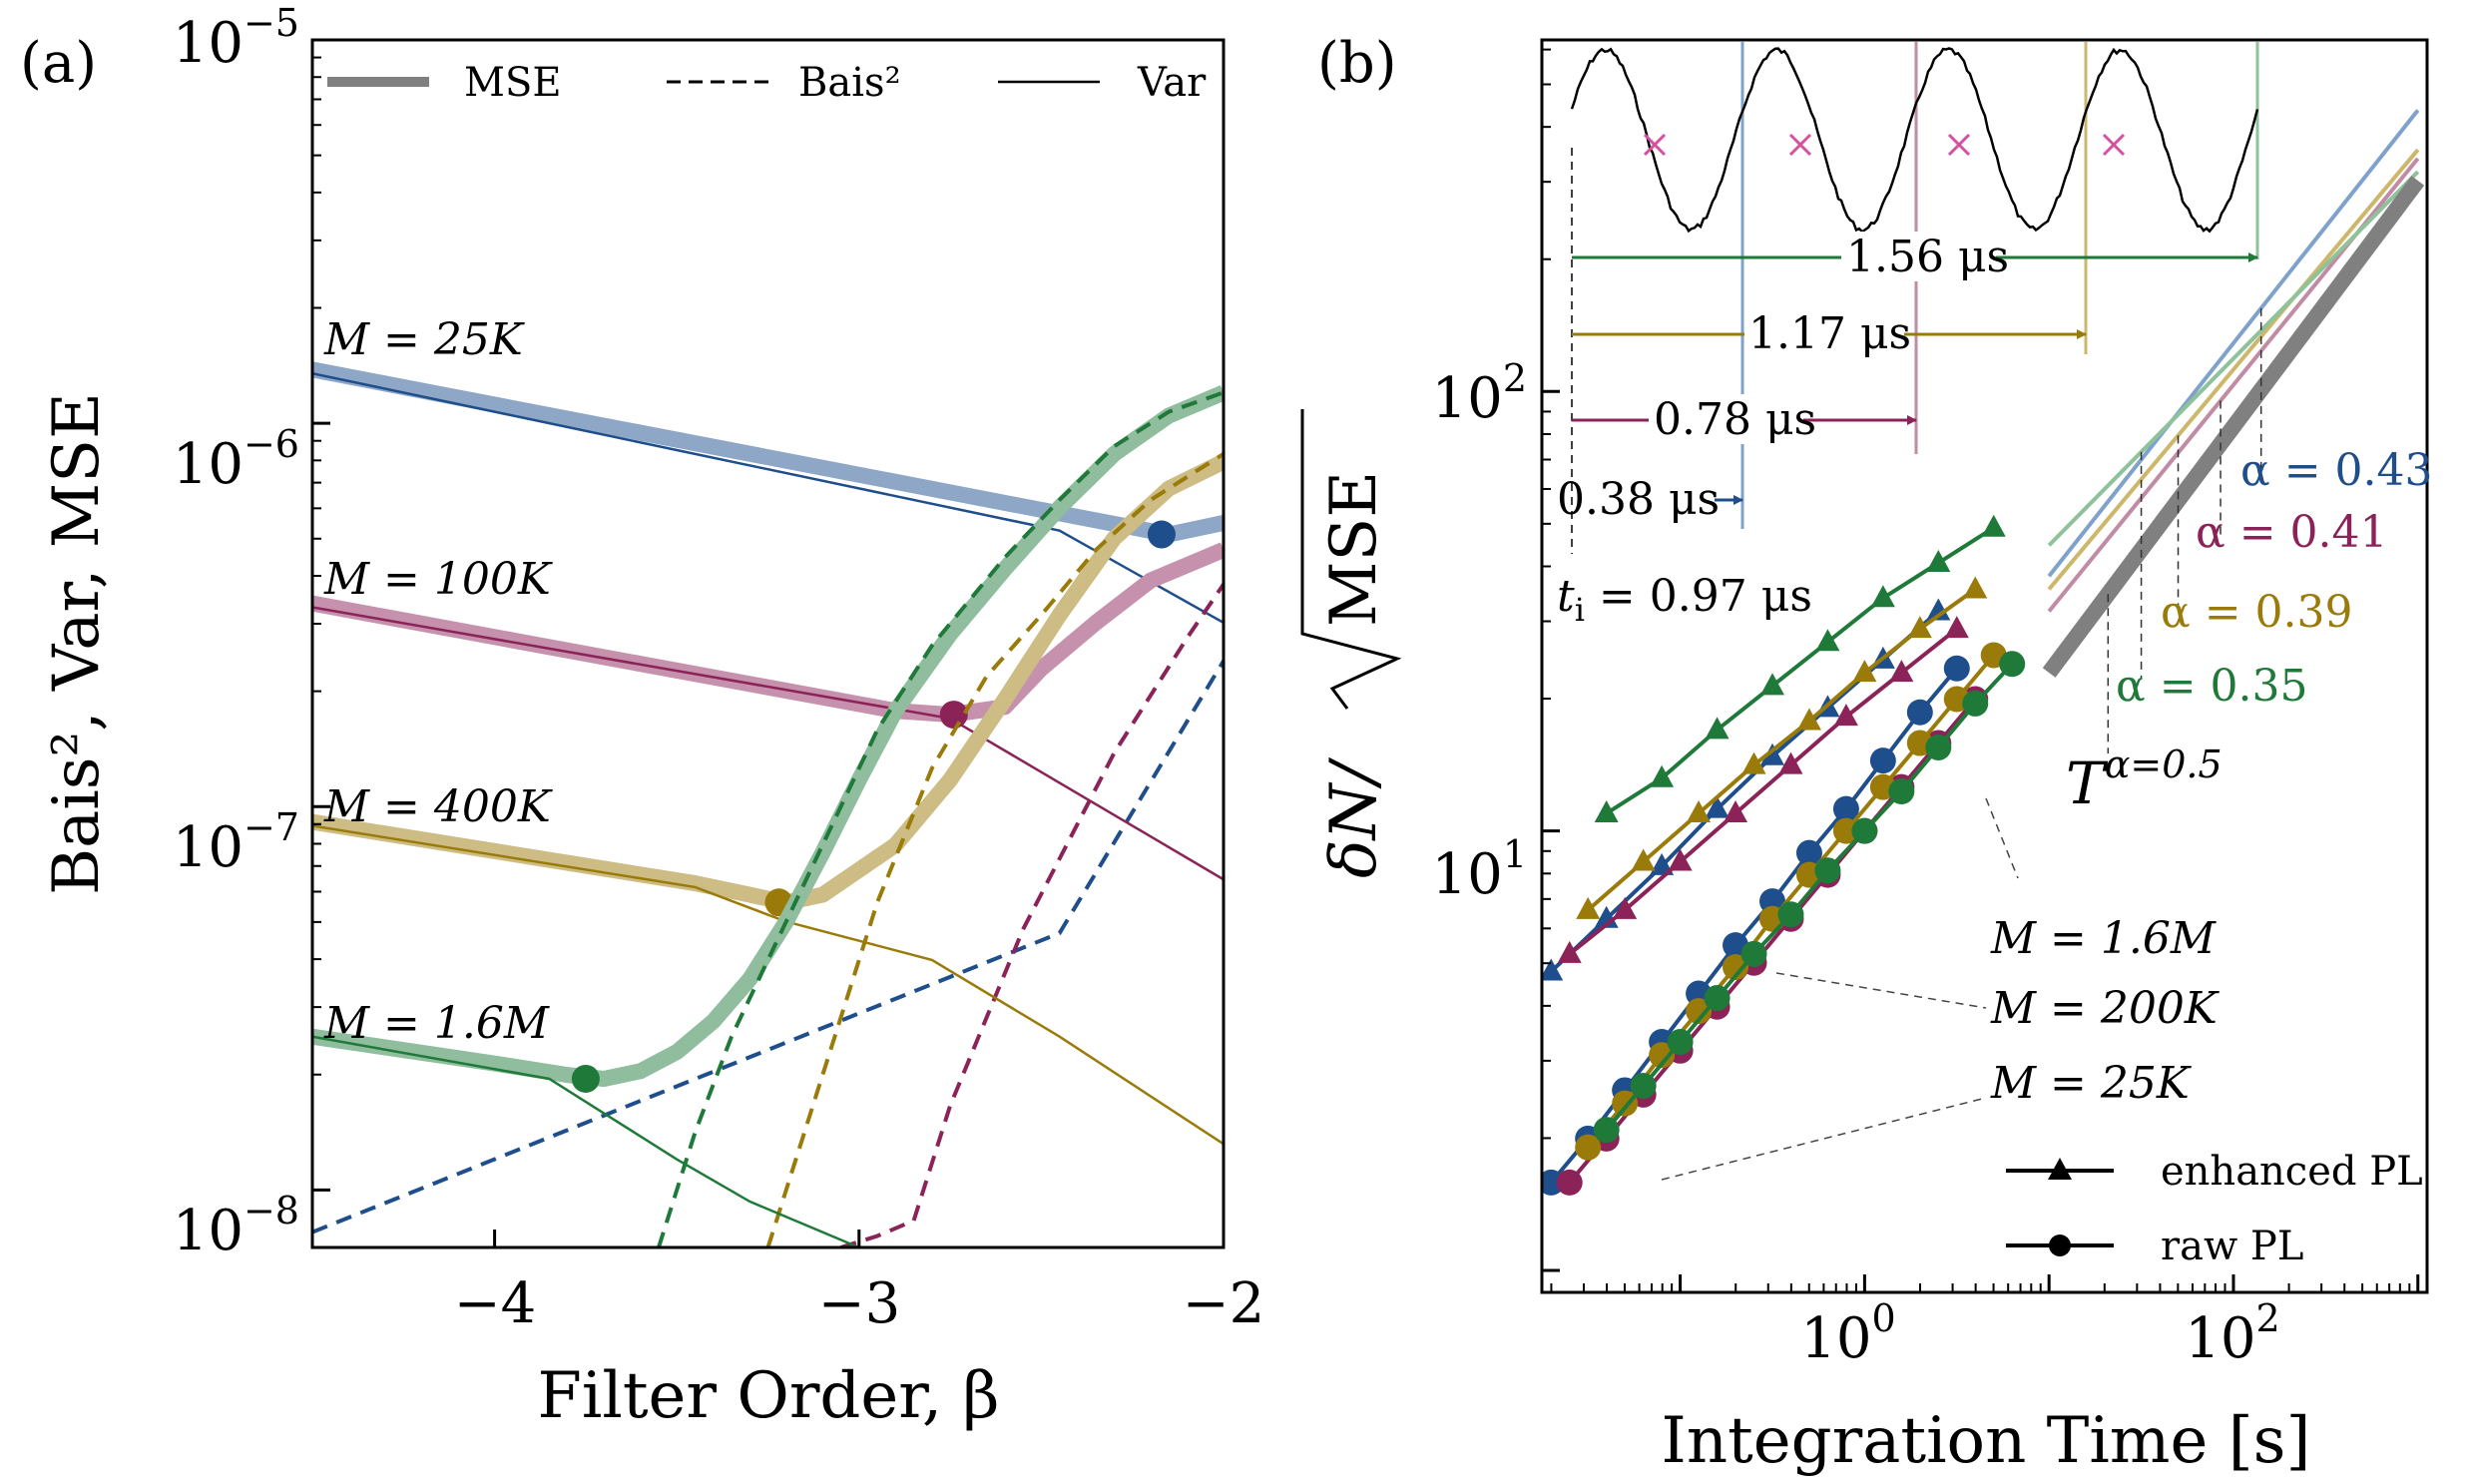 Image resolution: width=2472 pixels, height=1484 pixels. Describe the element at coordinates (2212, 686) in the screenshot. I see `alpha-label-035: α = 0.35` at that location.